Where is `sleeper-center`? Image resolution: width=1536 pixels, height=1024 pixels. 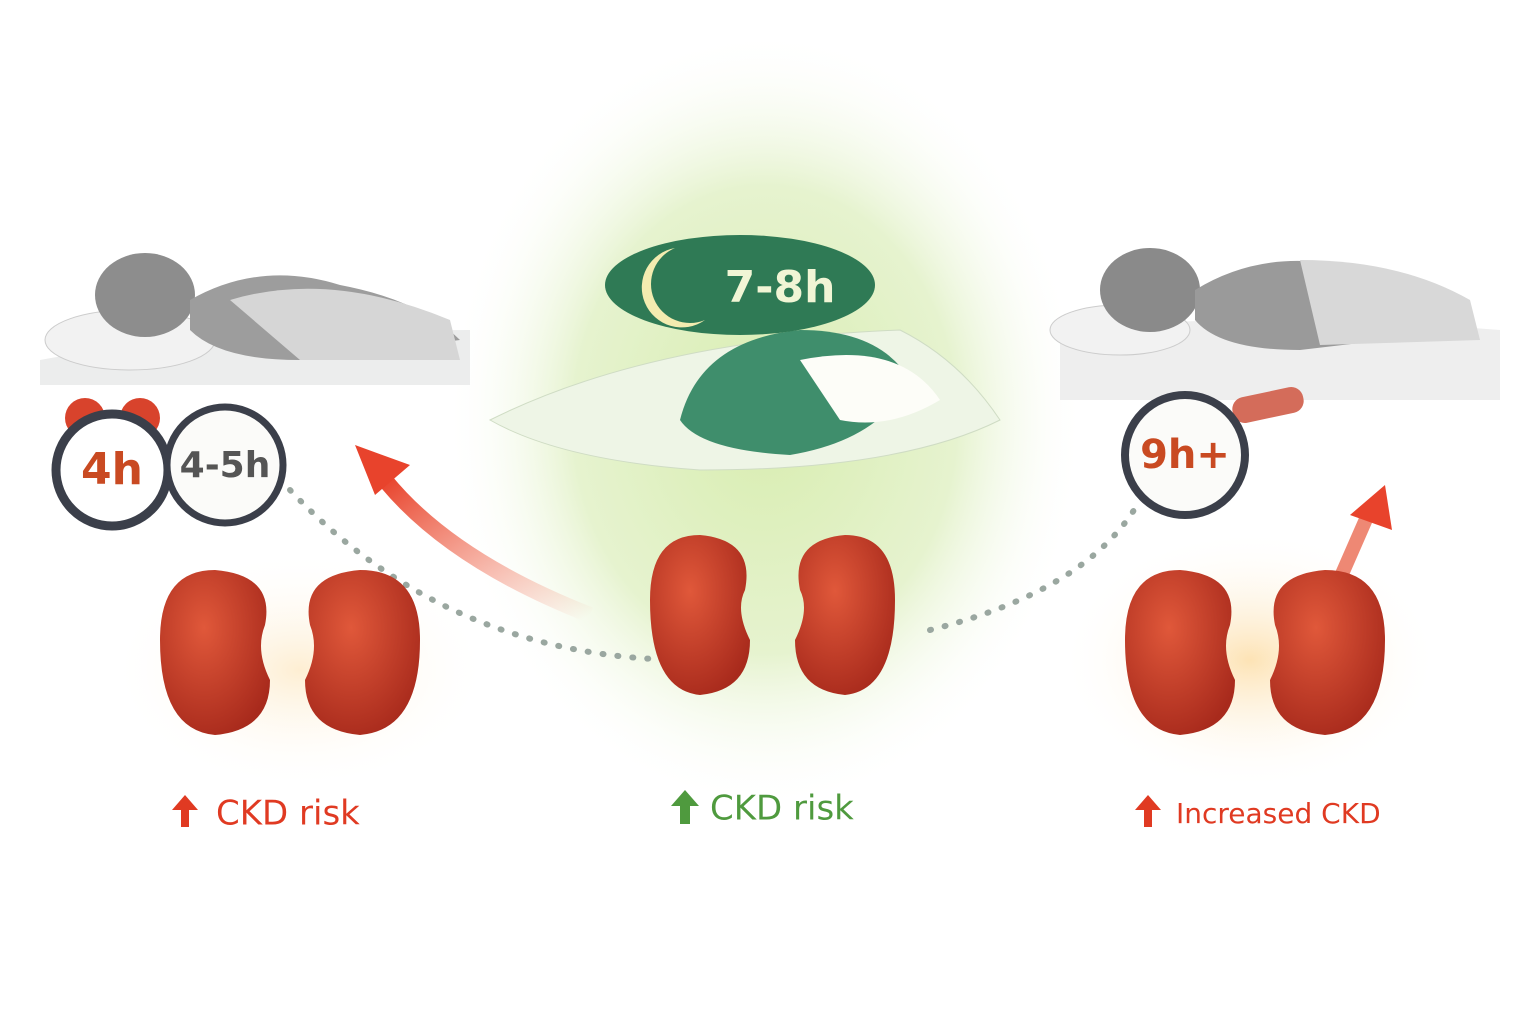 sleeper-center is located at coordinates (744, 400).